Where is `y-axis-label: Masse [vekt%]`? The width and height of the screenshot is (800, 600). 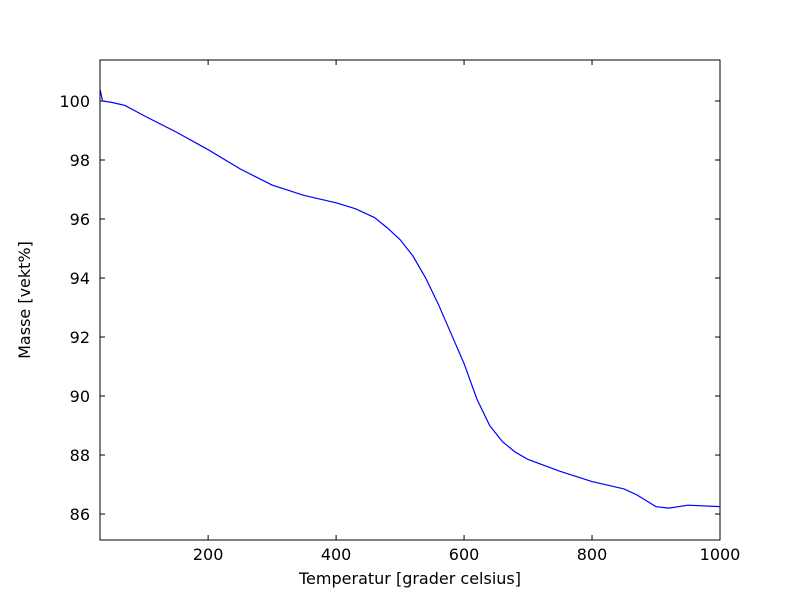 y-axis-label: Masse [vekt%] is located at coordinates (24, 300).